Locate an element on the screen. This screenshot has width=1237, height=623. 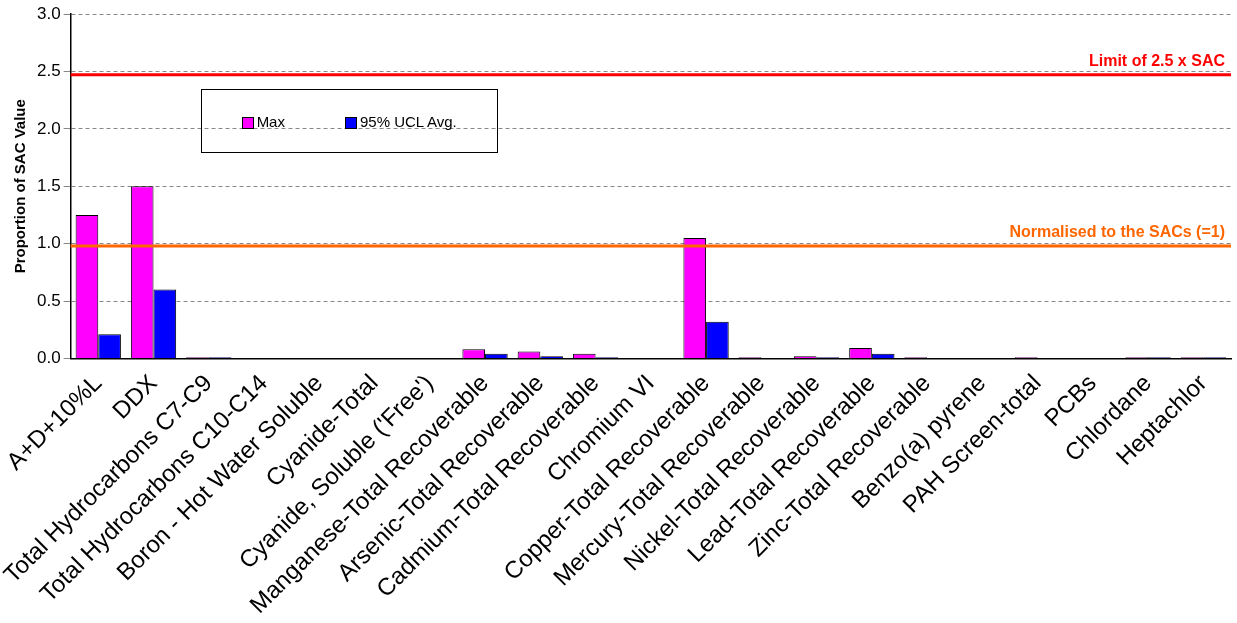
y-tick-label: 1.5 is located at coordinates (48, 185).